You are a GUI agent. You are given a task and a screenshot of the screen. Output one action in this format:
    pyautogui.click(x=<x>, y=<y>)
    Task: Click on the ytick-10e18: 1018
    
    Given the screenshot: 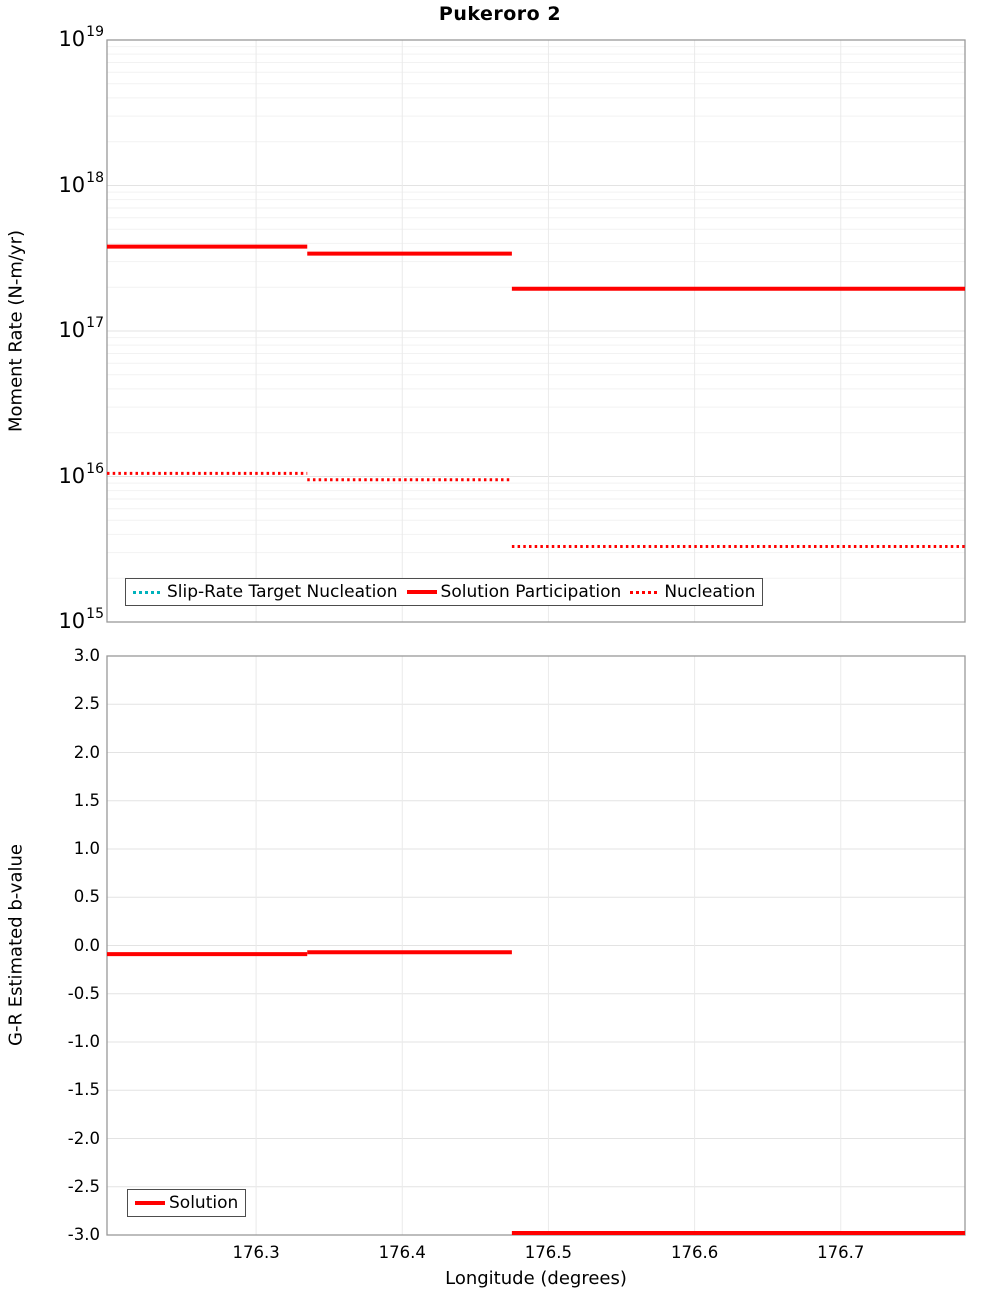 What is the action you would take?
    pyautogui.click(x=81, y=183)
    